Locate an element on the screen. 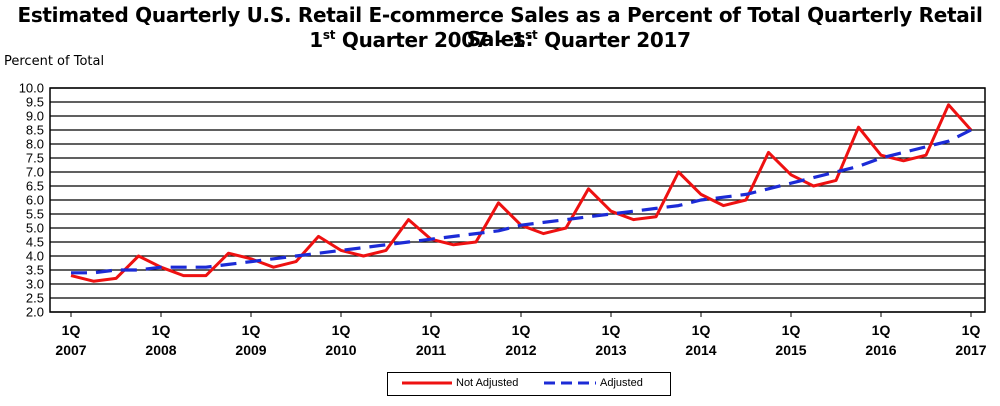 This screenshot has width=1000, height=406. legend-swatch-adjusted is located at coordinates (570, 383).